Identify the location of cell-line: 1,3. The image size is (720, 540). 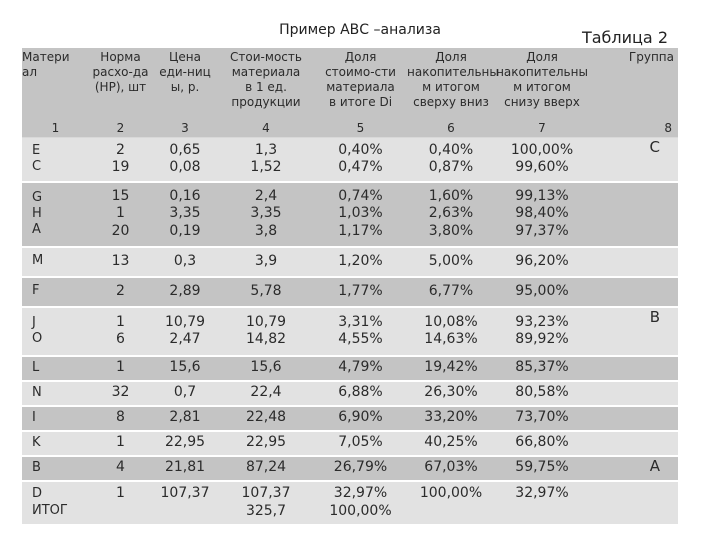
(266, 149).